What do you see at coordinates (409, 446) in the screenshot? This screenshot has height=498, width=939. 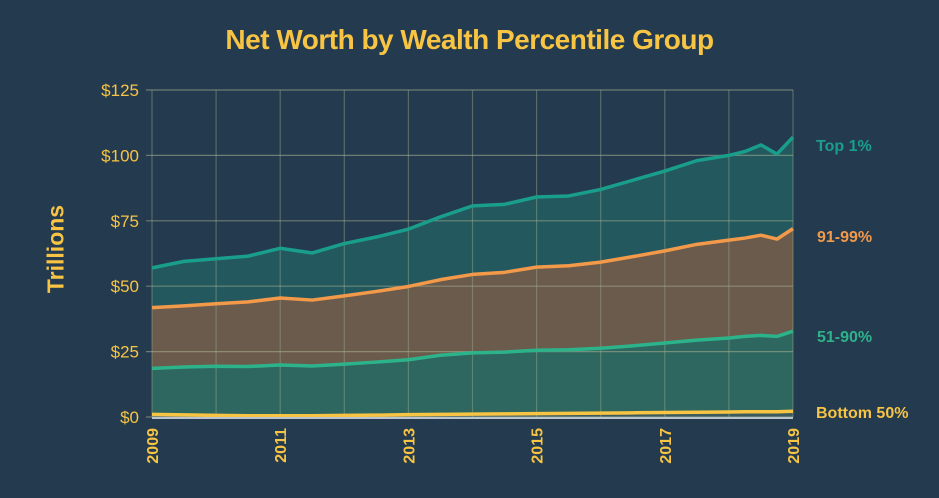 I see `x-tick-label: 2013` at bounding box center [409, 446].